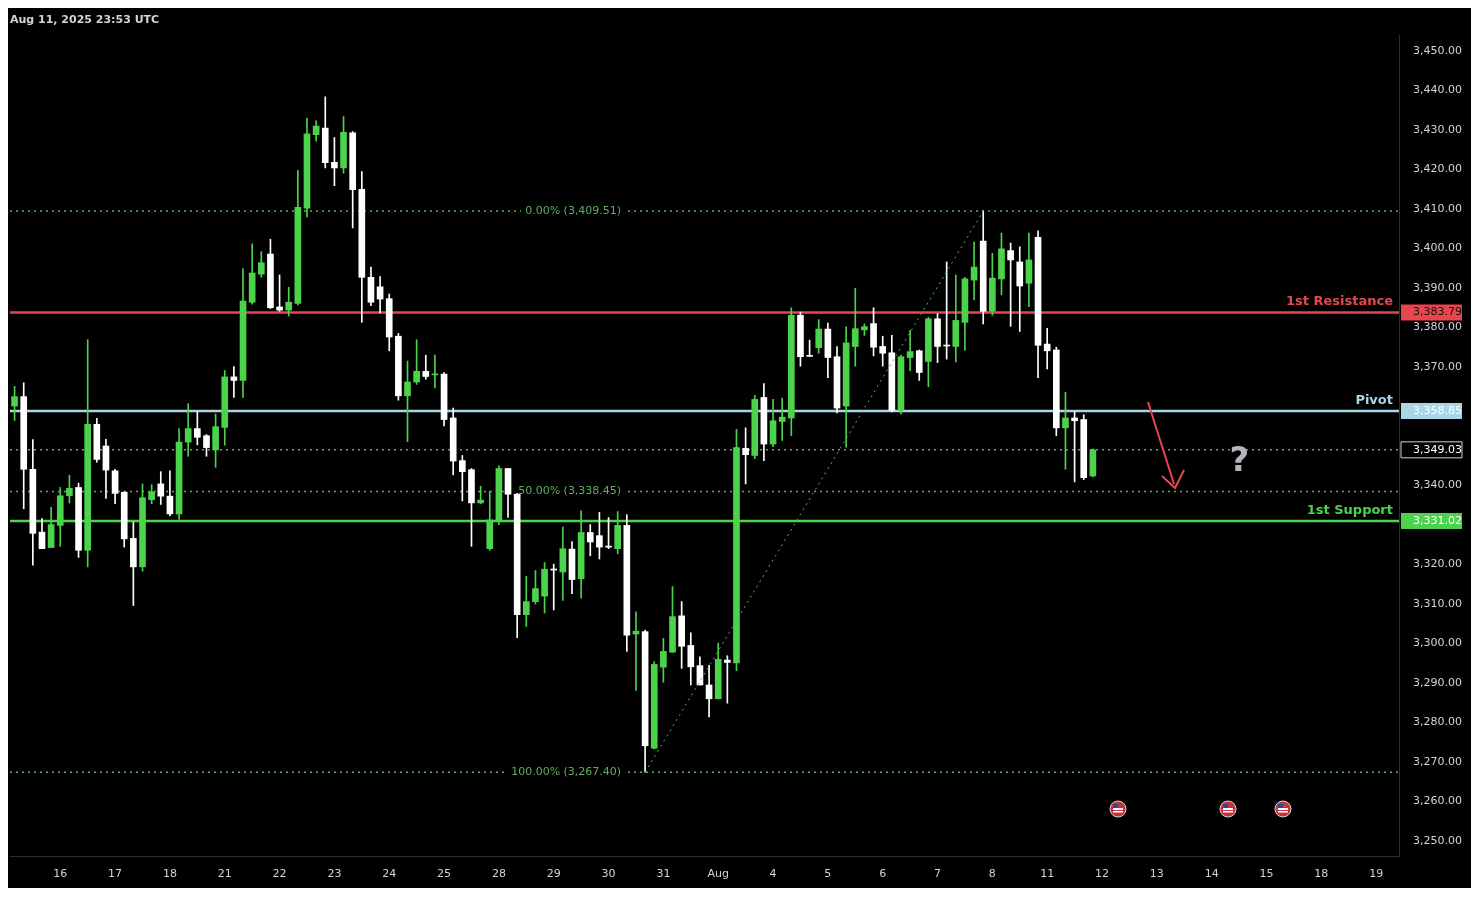  What do you see at coordinates (1437, 761) in the screenshot?
I see `y-tick-label: 3,270.00` at bounding box center [1437, 761].